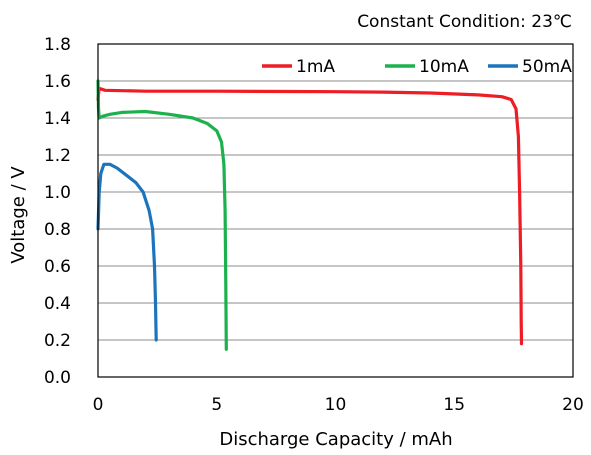 This screenshot has height=455, width=591. What do you see at coordinates (57, 82) in the screenshot?
I see `y-tick-label: 1.6` at bounding box center [57, 82].